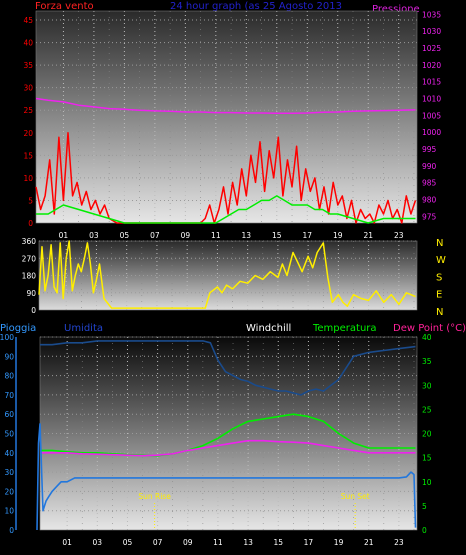 The width and height of the screenshot is (466, 555). I want to click on y2-tick-label: 1010, so click(431, 98).